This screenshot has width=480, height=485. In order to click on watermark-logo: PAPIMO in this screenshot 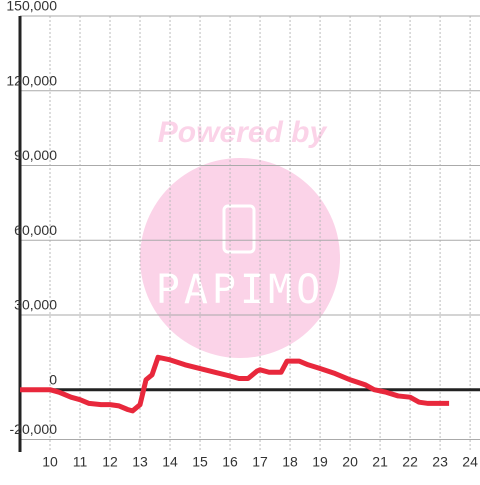, I will do `click(240, 290)`.